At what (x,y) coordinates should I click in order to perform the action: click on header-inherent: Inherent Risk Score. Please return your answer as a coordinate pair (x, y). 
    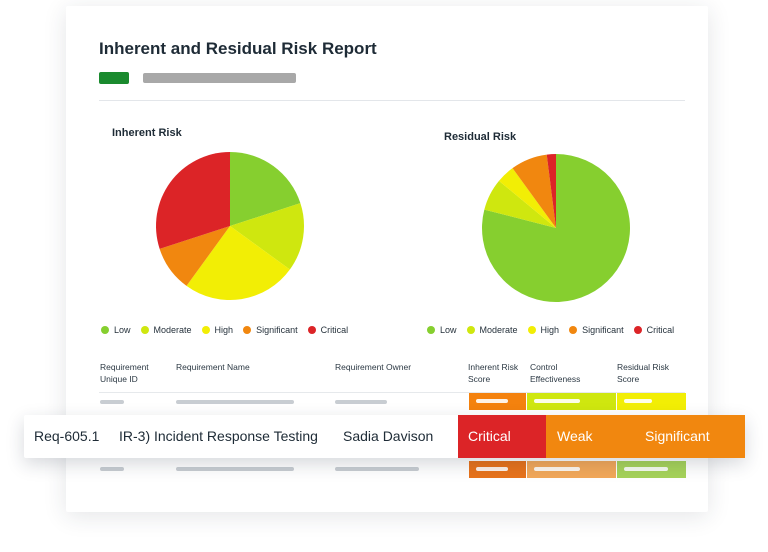
    Looking at the image, I should click on (493, 373).